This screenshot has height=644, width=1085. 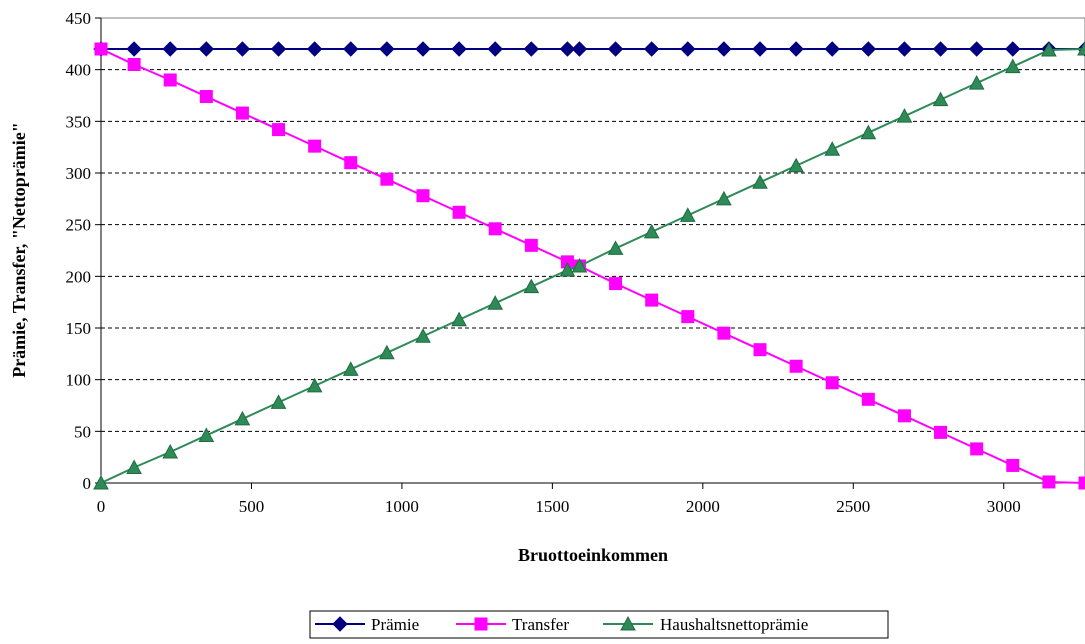 What do you see at coordinates (703, 506) in the screenshot?
I see `x-tick-label: 2000` at bounding box center [703, 506].